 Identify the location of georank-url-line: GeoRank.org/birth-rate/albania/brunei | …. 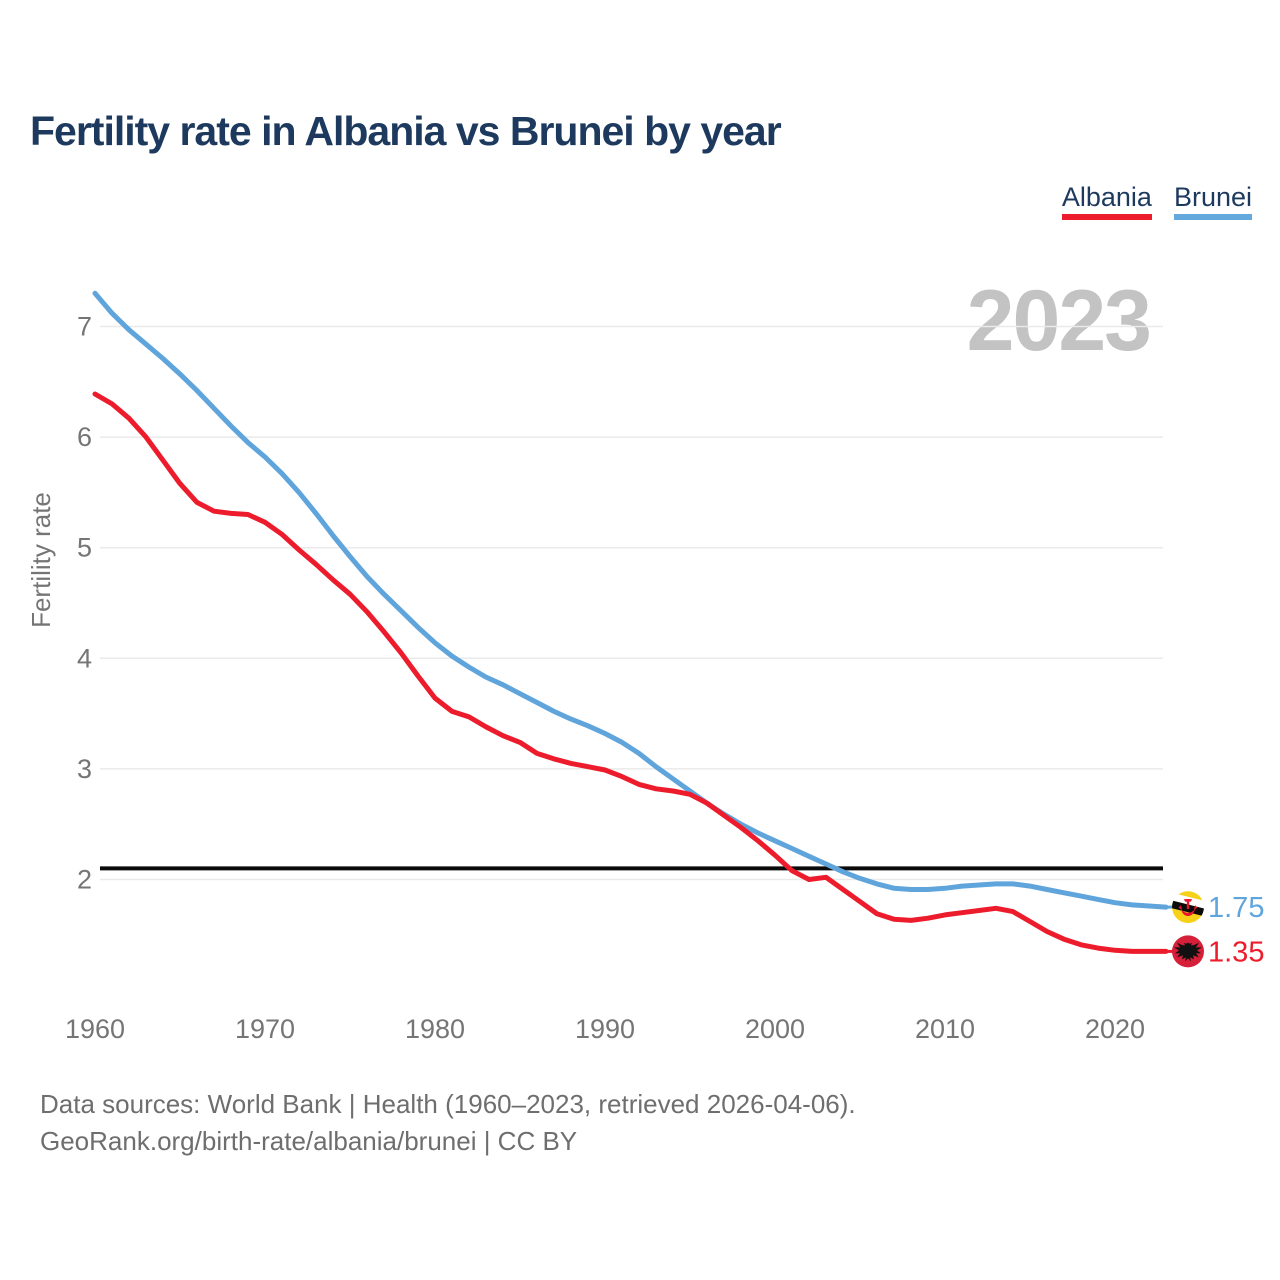
(309, 1141).